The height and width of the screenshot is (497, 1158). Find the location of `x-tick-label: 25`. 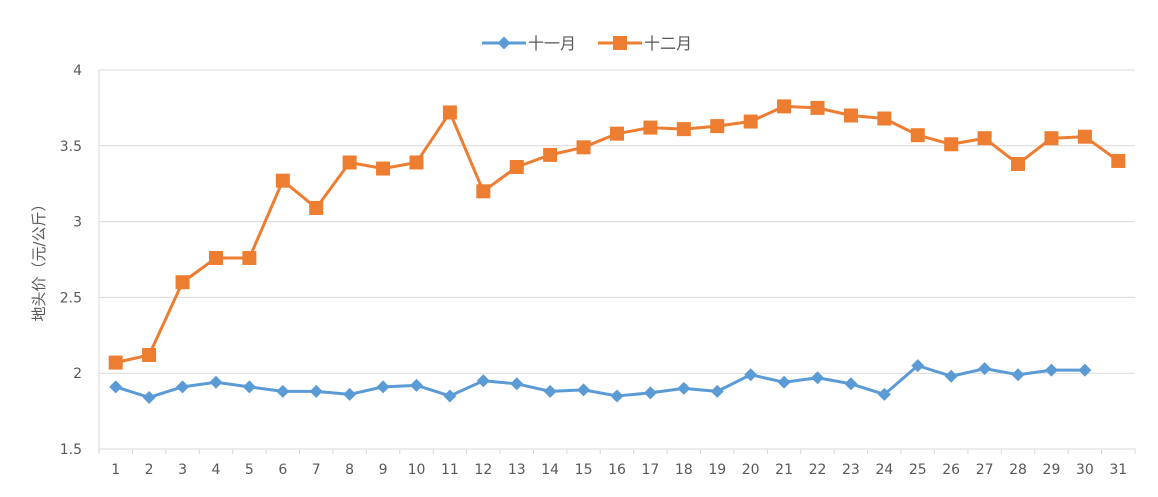

x-tick-label: 25 is located at coordinates (918, 470).